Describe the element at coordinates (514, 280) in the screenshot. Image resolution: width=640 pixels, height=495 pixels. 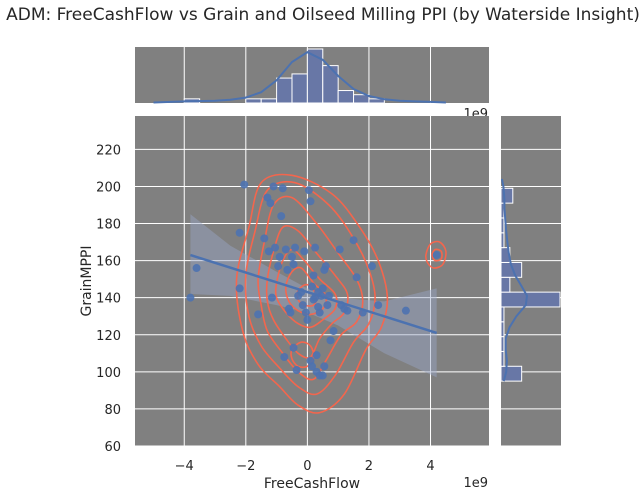
I see `right-marginal-kde-curve` at that location.